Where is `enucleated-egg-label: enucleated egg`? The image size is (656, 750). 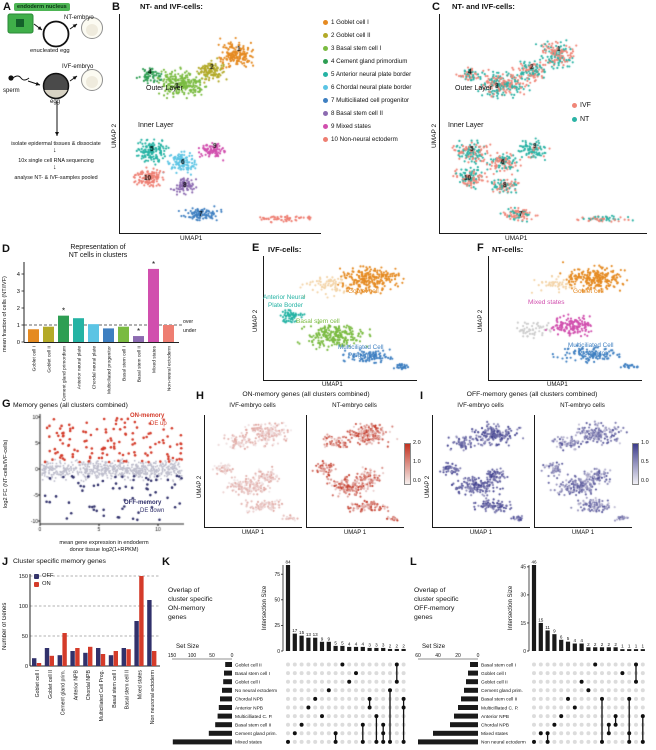
enucleated-egg-label: enucleated egg is located at coordinates (50, 51).